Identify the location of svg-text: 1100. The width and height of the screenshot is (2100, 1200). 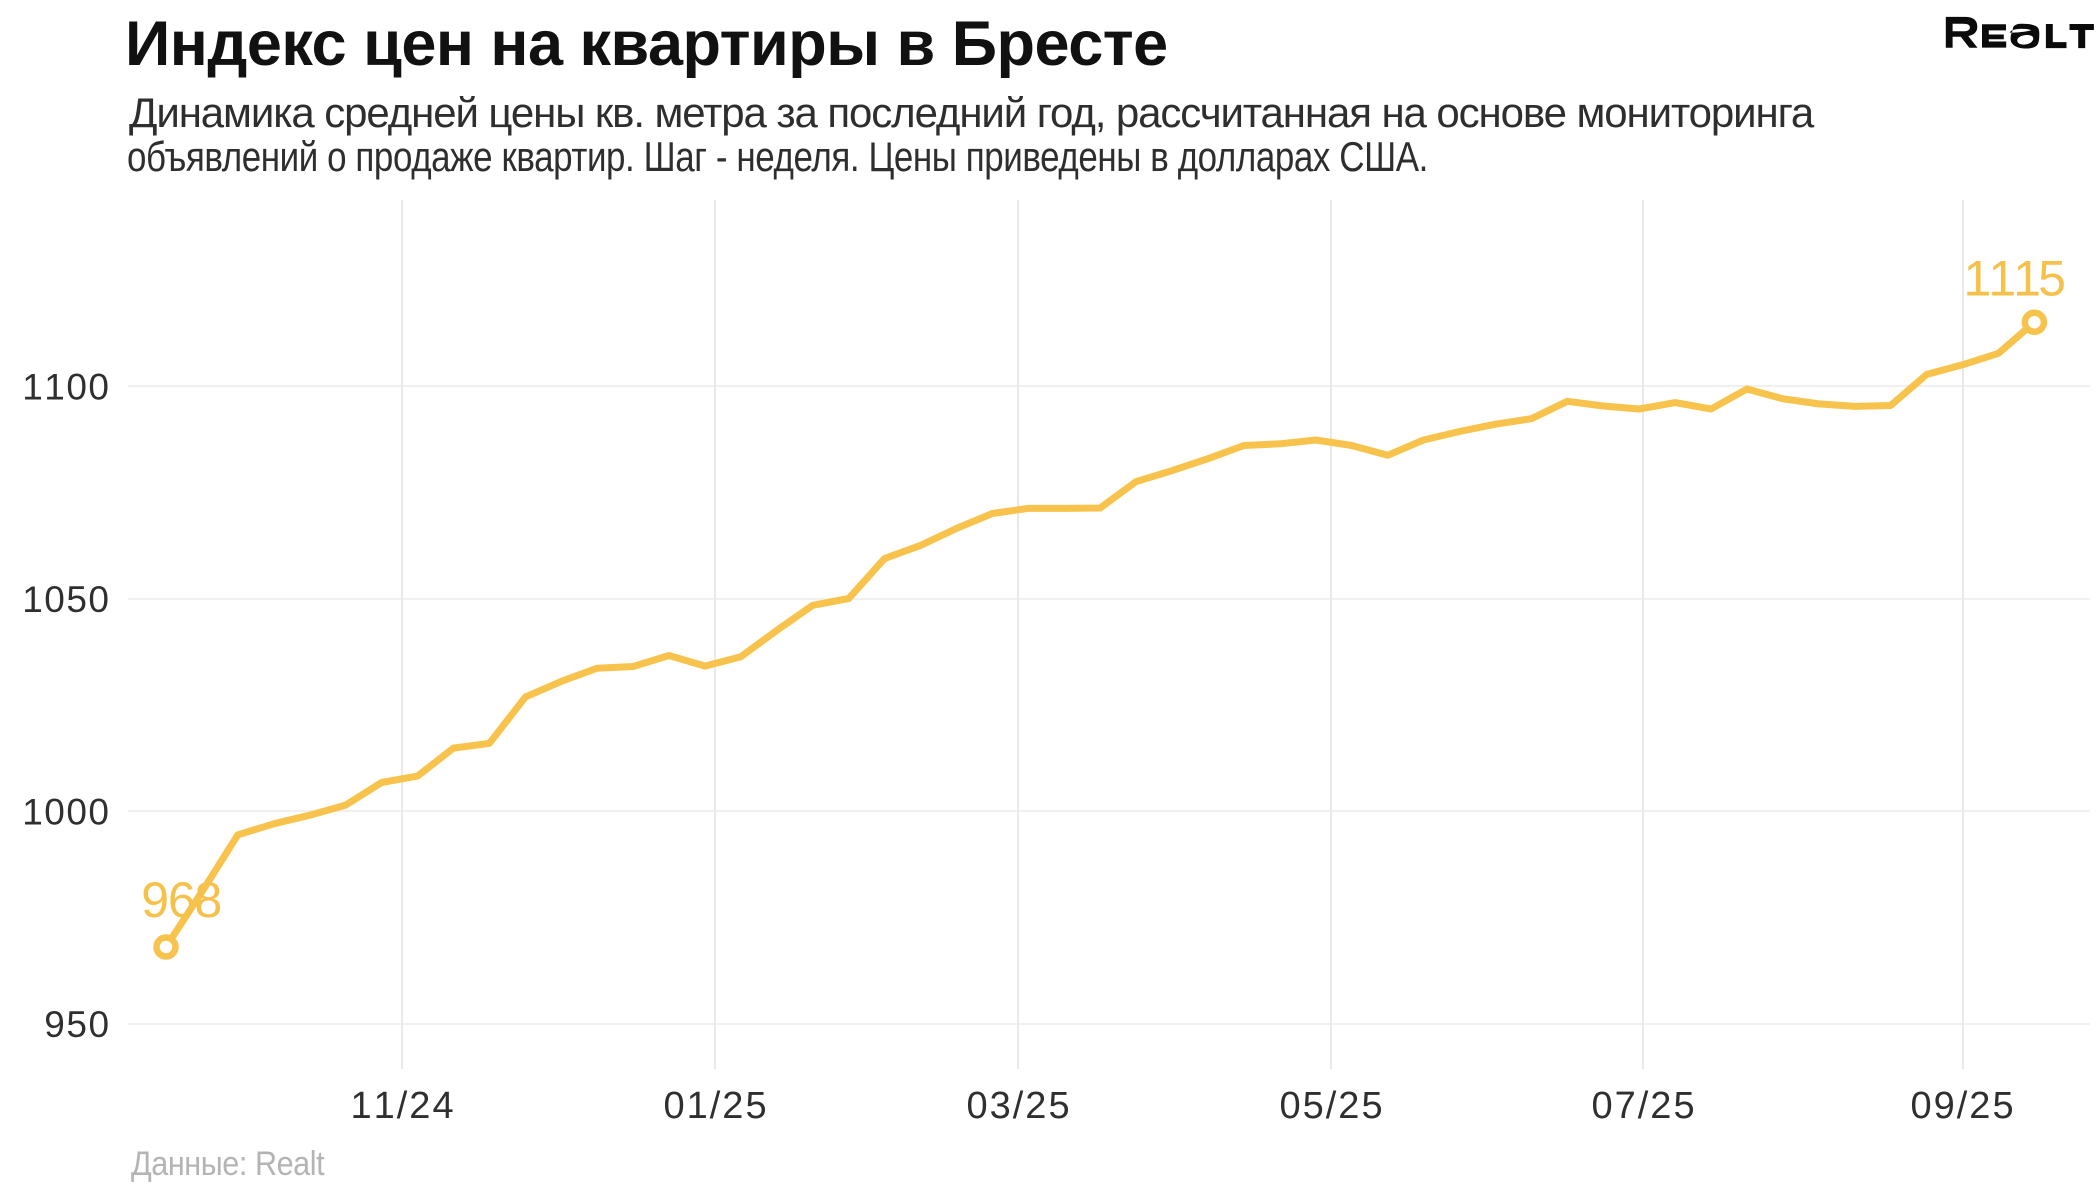
(65, 387).